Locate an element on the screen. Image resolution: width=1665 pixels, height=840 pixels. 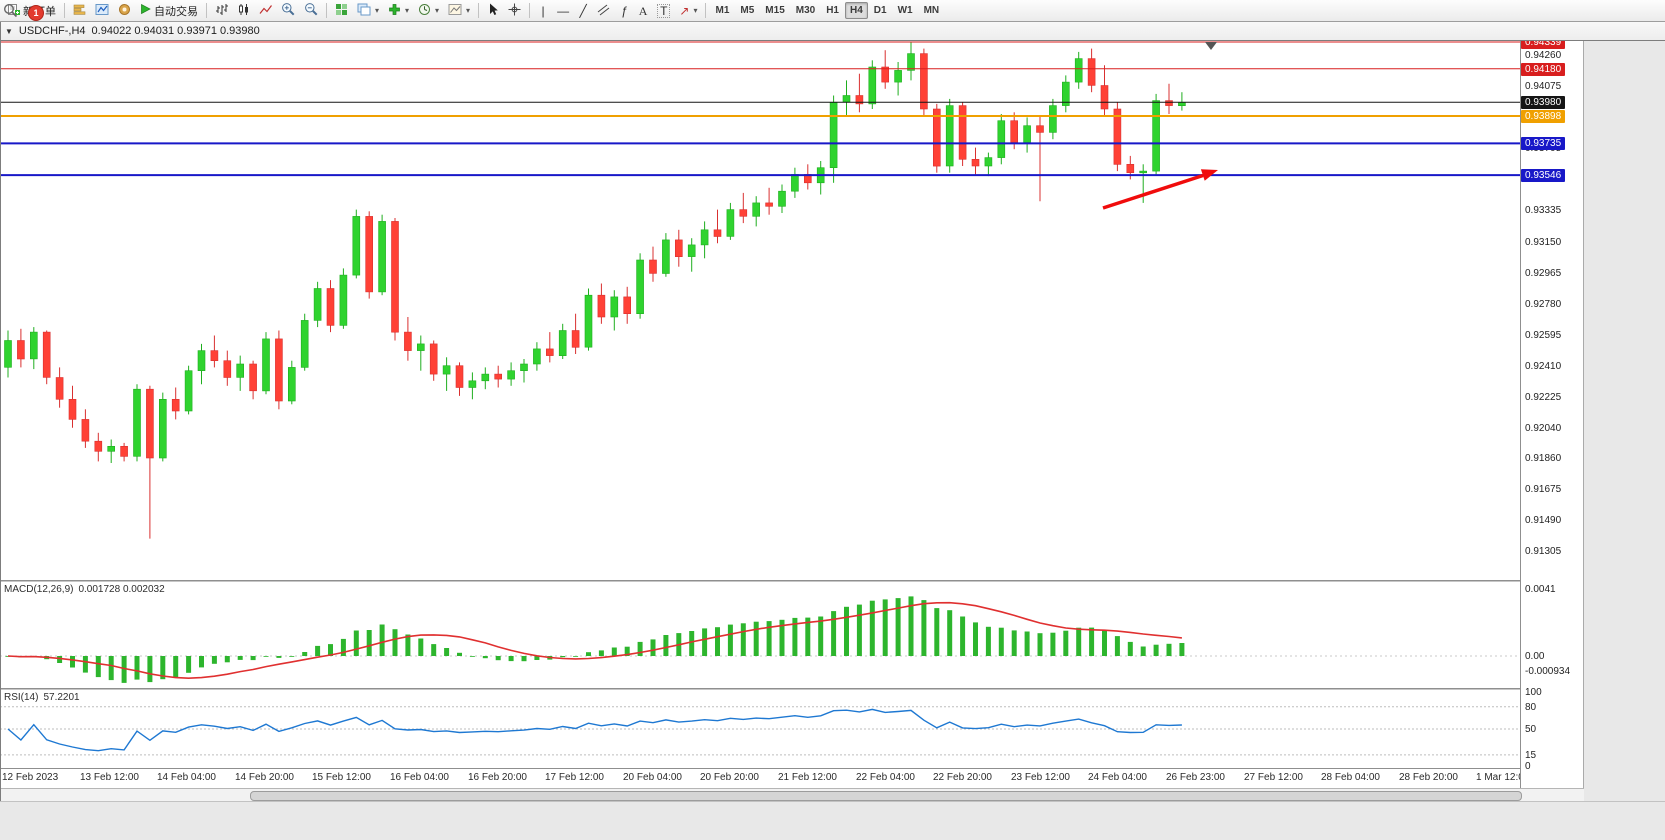
vertical-line-button: | is located at coordinates (543, 11).